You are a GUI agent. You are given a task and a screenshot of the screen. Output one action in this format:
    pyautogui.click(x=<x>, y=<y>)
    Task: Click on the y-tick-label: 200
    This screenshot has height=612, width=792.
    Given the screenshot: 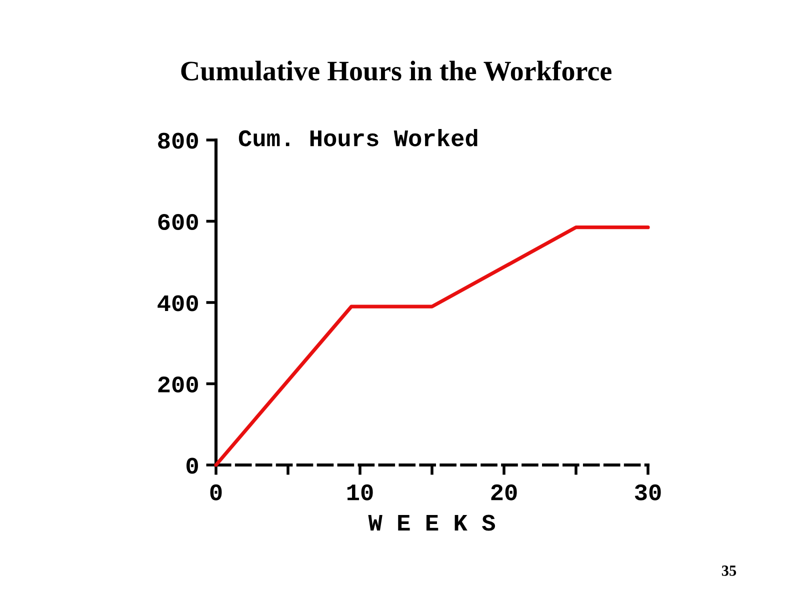 What is the action you would take?
    pyautogui.click(x=178, y=384)
    